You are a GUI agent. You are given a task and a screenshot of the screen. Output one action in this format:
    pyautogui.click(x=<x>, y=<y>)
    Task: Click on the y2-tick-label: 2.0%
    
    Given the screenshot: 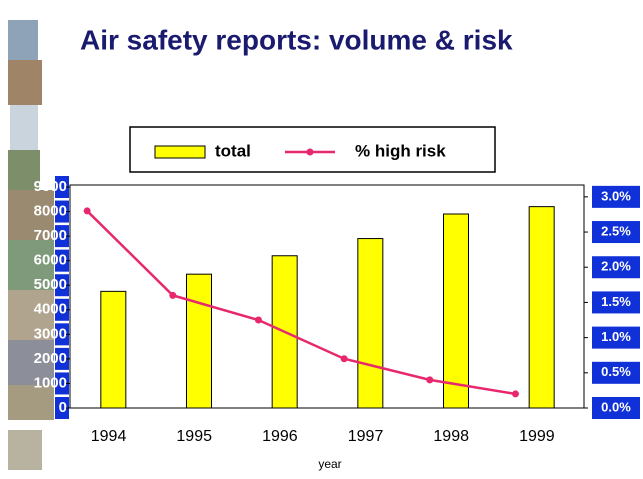 What is the action you would take?
    pyautogui.click(x=616, y=266)
    